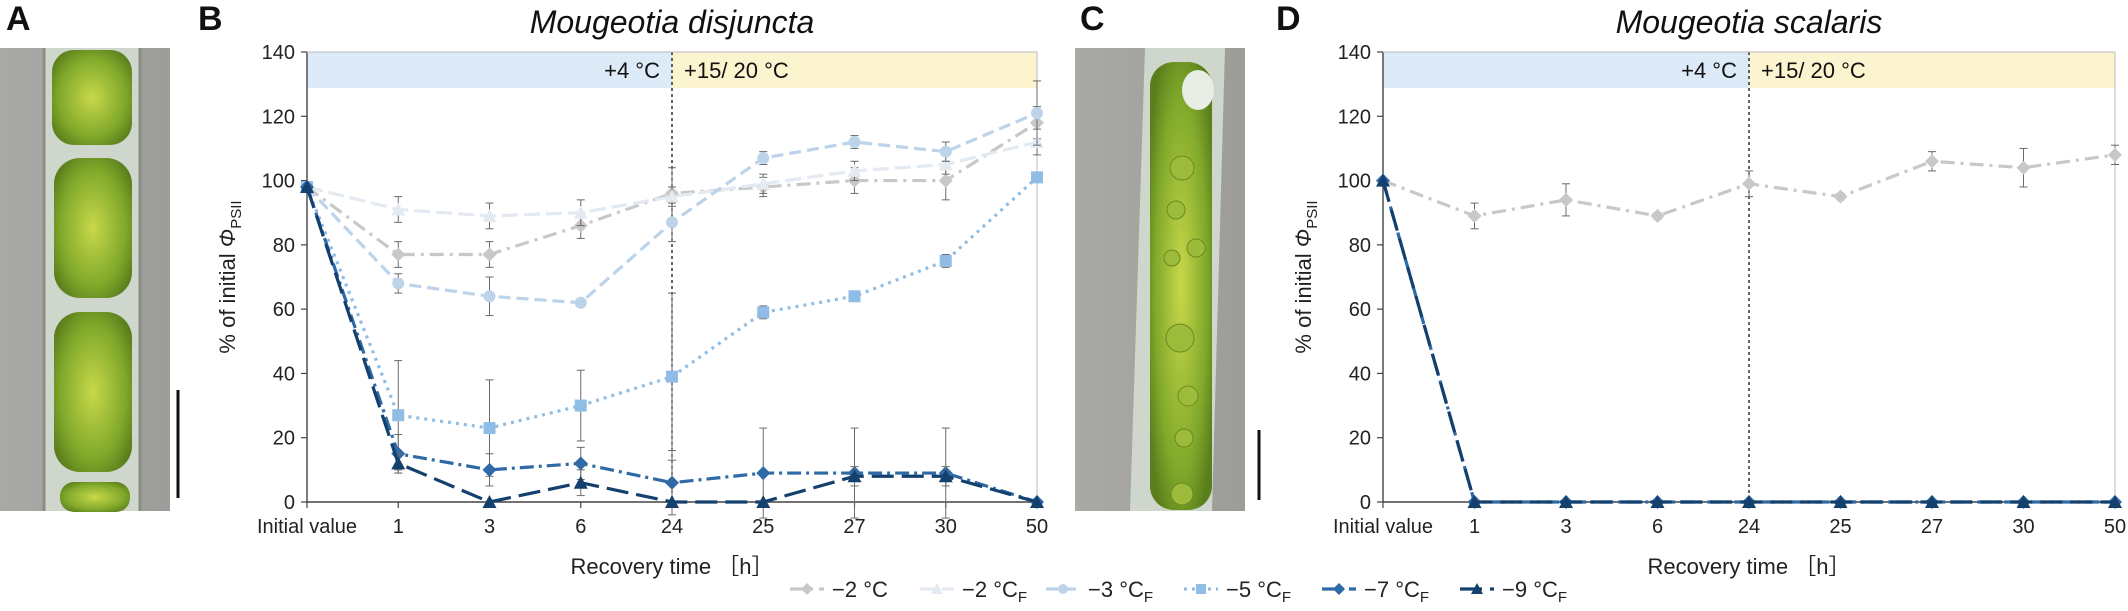 This screenshot has height=611, width=2128. I want to click on y-tick-label: 0, so click(289, 503).